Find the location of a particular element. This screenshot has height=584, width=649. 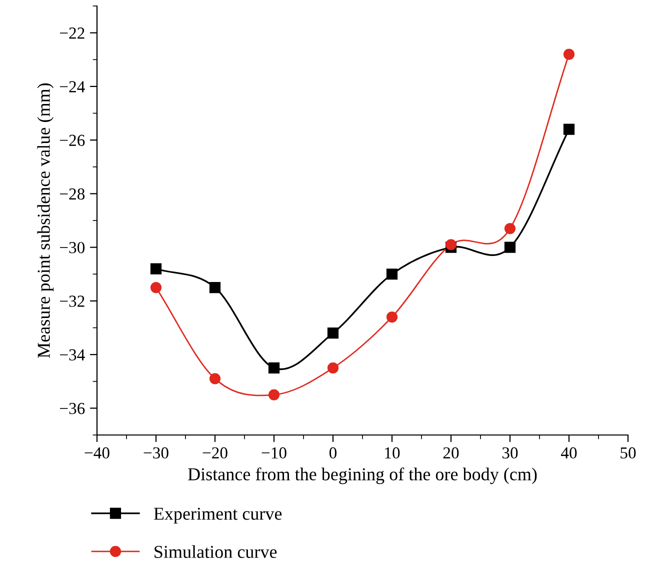

x-tick-label: 10 is located at coordinates (392, 453).